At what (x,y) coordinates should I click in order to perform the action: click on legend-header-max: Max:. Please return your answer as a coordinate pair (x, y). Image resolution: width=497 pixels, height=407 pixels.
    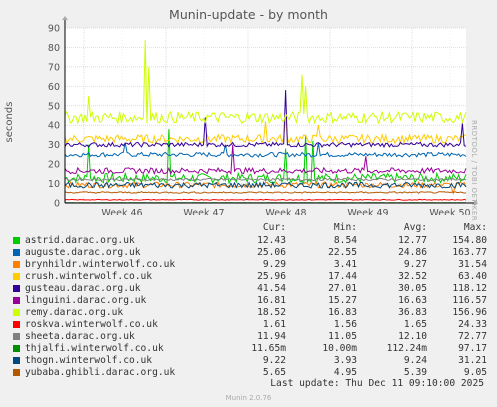
    Looking at the image, I should click on (475, 227).